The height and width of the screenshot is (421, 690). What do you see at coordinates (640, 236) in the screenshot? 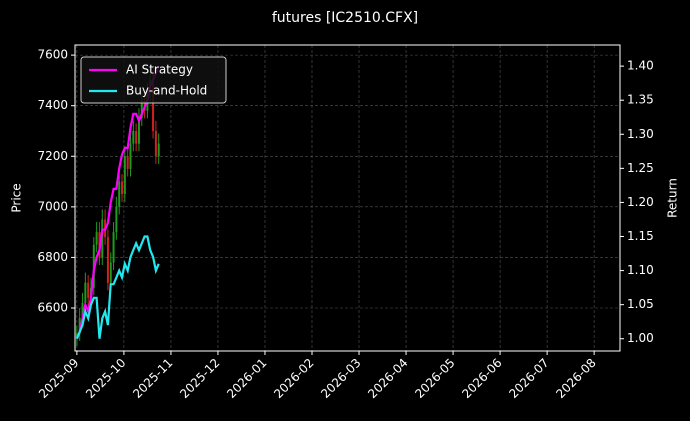
I see `y2-tick-label: 1.15` at bounding box center [640, 236].